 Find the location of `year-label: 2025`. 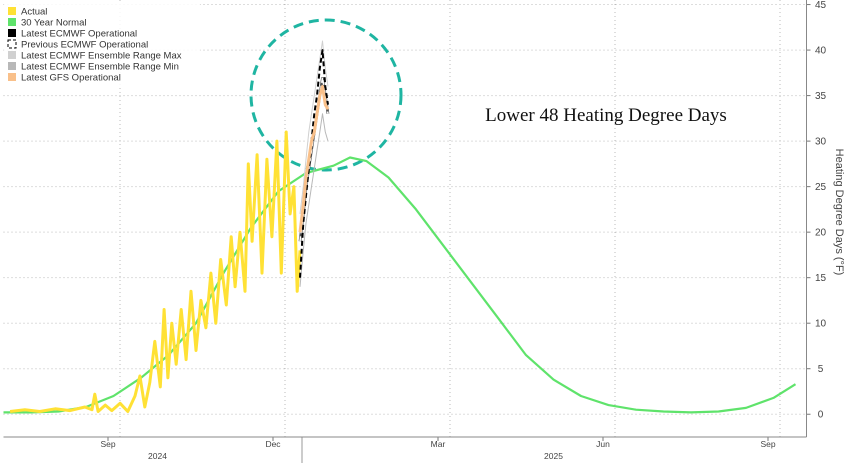

year-label: 2025 is located at coordinates (553, 456).